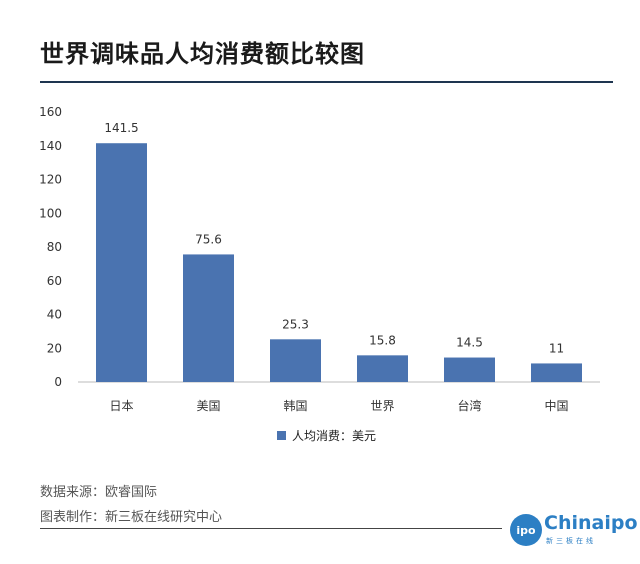  Describe the element at coordinates (99, 492) in the screenshot. I see `source-note: 数据来源：欧睿国际` at that location.